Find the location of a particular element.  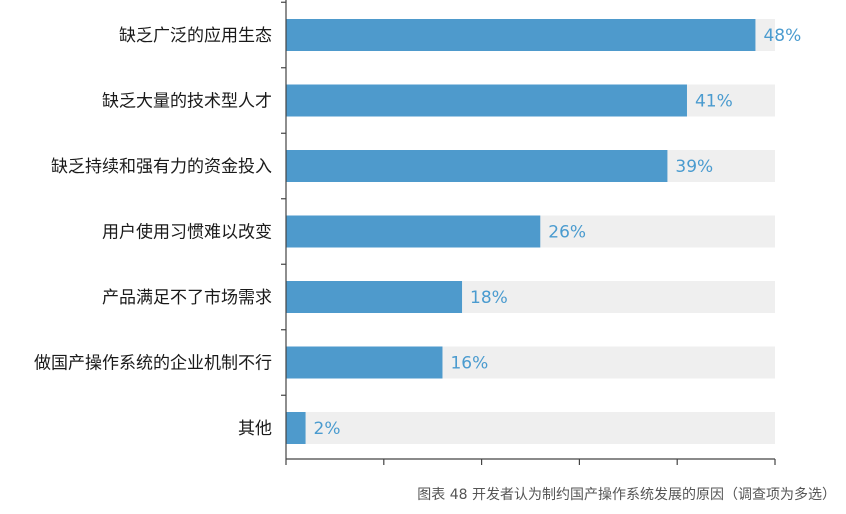

value-label: 41% is located at coordinates (714, 102).